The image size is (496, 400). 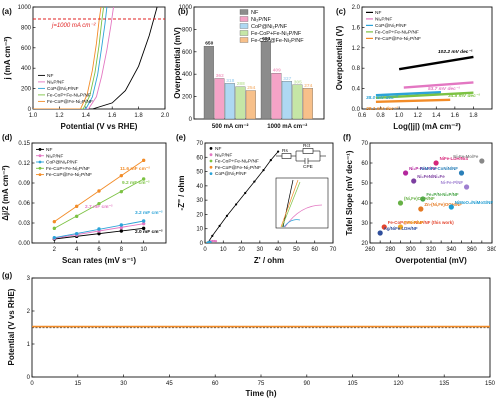 What do you see at coordinates (209, 44) in the screenshot?
I see `panel-b-bar-value: 650` at bounding box center [209, 44].